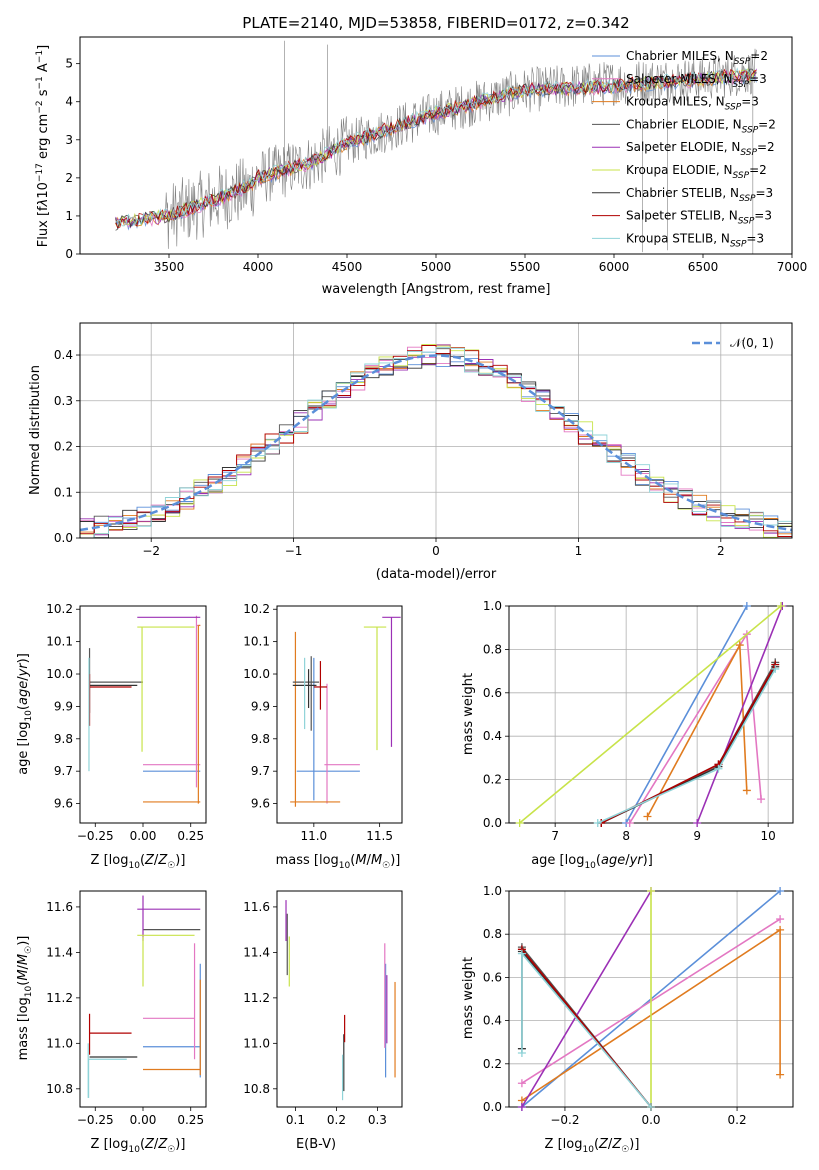 Image resolution: width=819 pixels, height=1170 pixels. What do you see at coordinates (151, 551) in the screenshot?
I see `residual-xtick-label: −2` at bounding box center [151, 551].